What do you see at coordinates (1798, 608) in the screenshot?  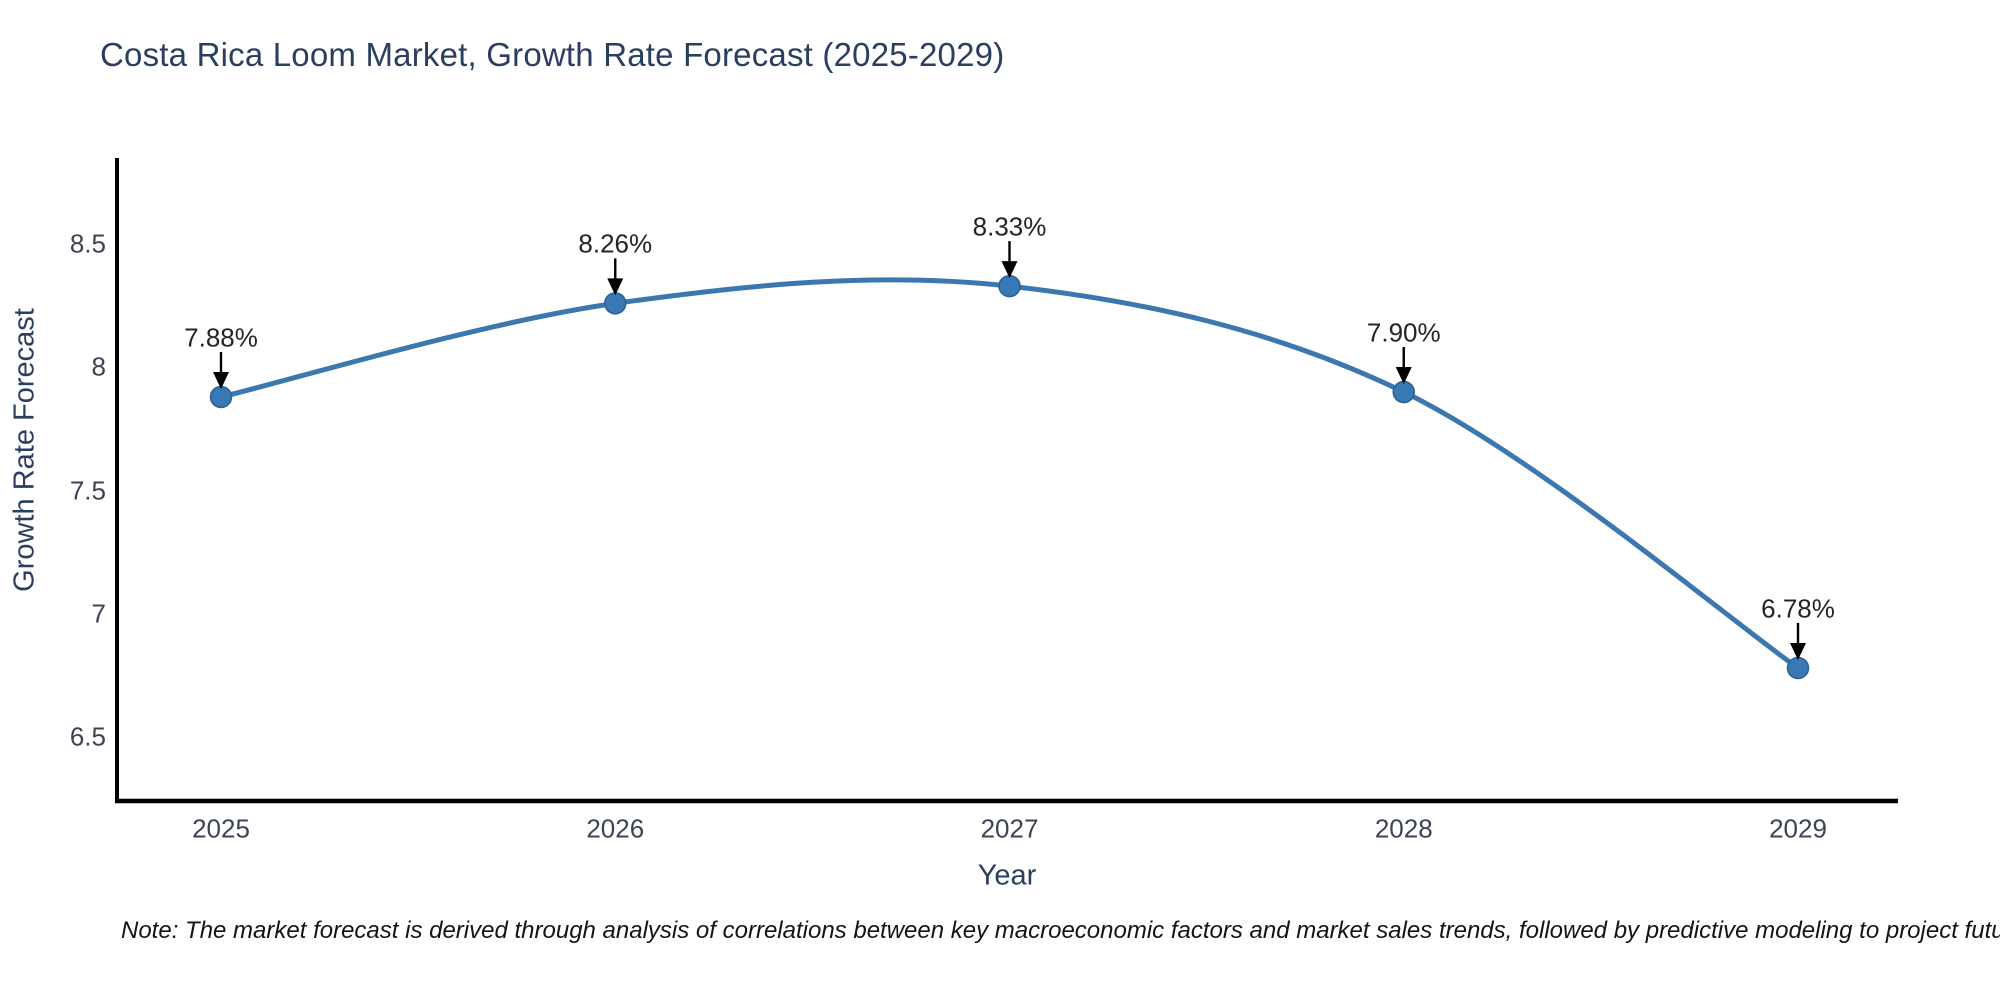 I see `annotation-label: 6.78%` at bounding box center [1798, 608].